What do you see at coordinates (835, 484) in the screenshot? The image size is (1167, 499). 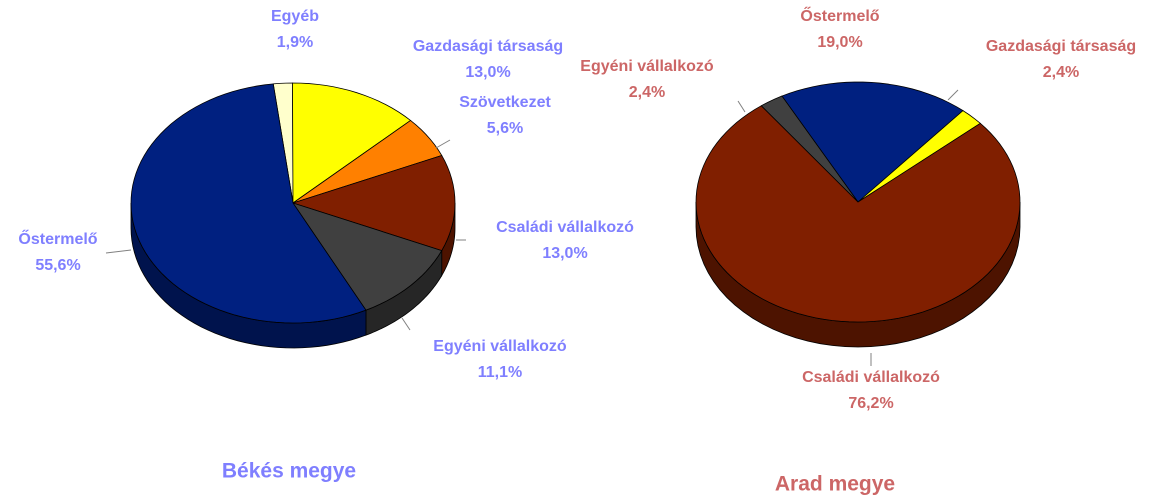 I see `chart-title: Arad megye` at bounding box center [835, 484].